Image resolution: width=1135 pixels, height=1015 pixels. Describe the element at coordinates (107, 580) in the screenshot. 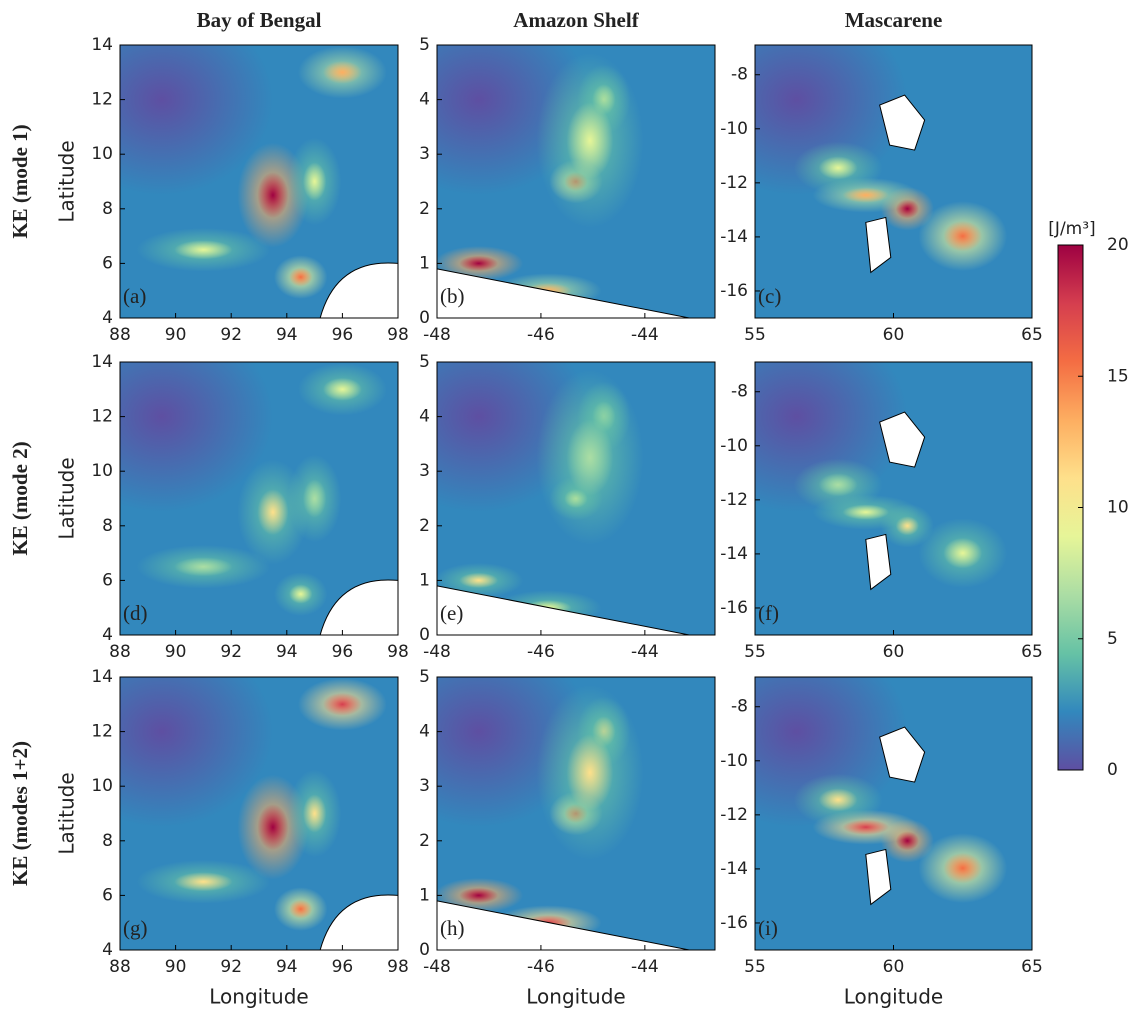

I see `y-tick-label: 6` at that location.